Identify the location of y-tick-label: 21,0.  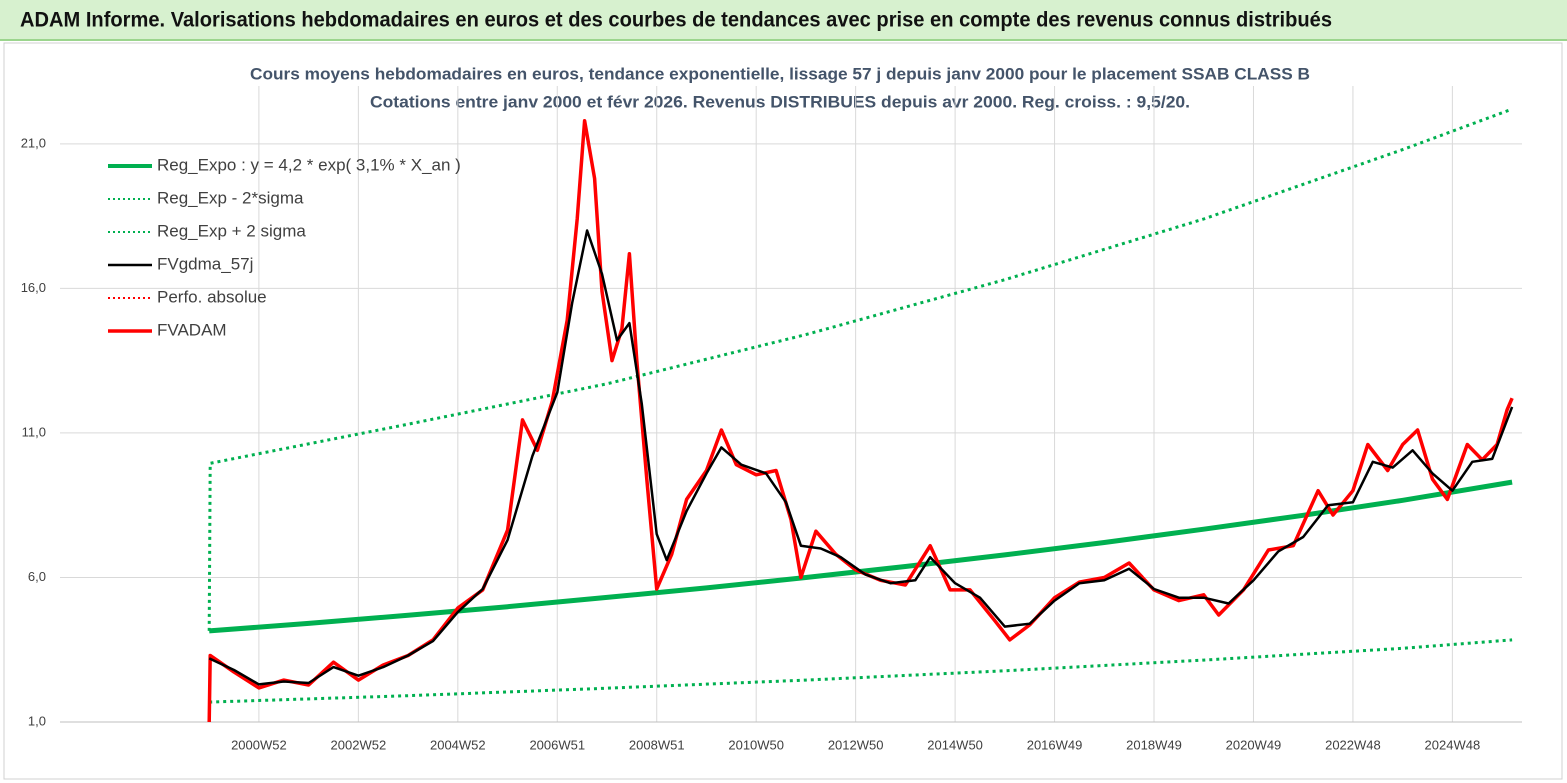
(33, 142).